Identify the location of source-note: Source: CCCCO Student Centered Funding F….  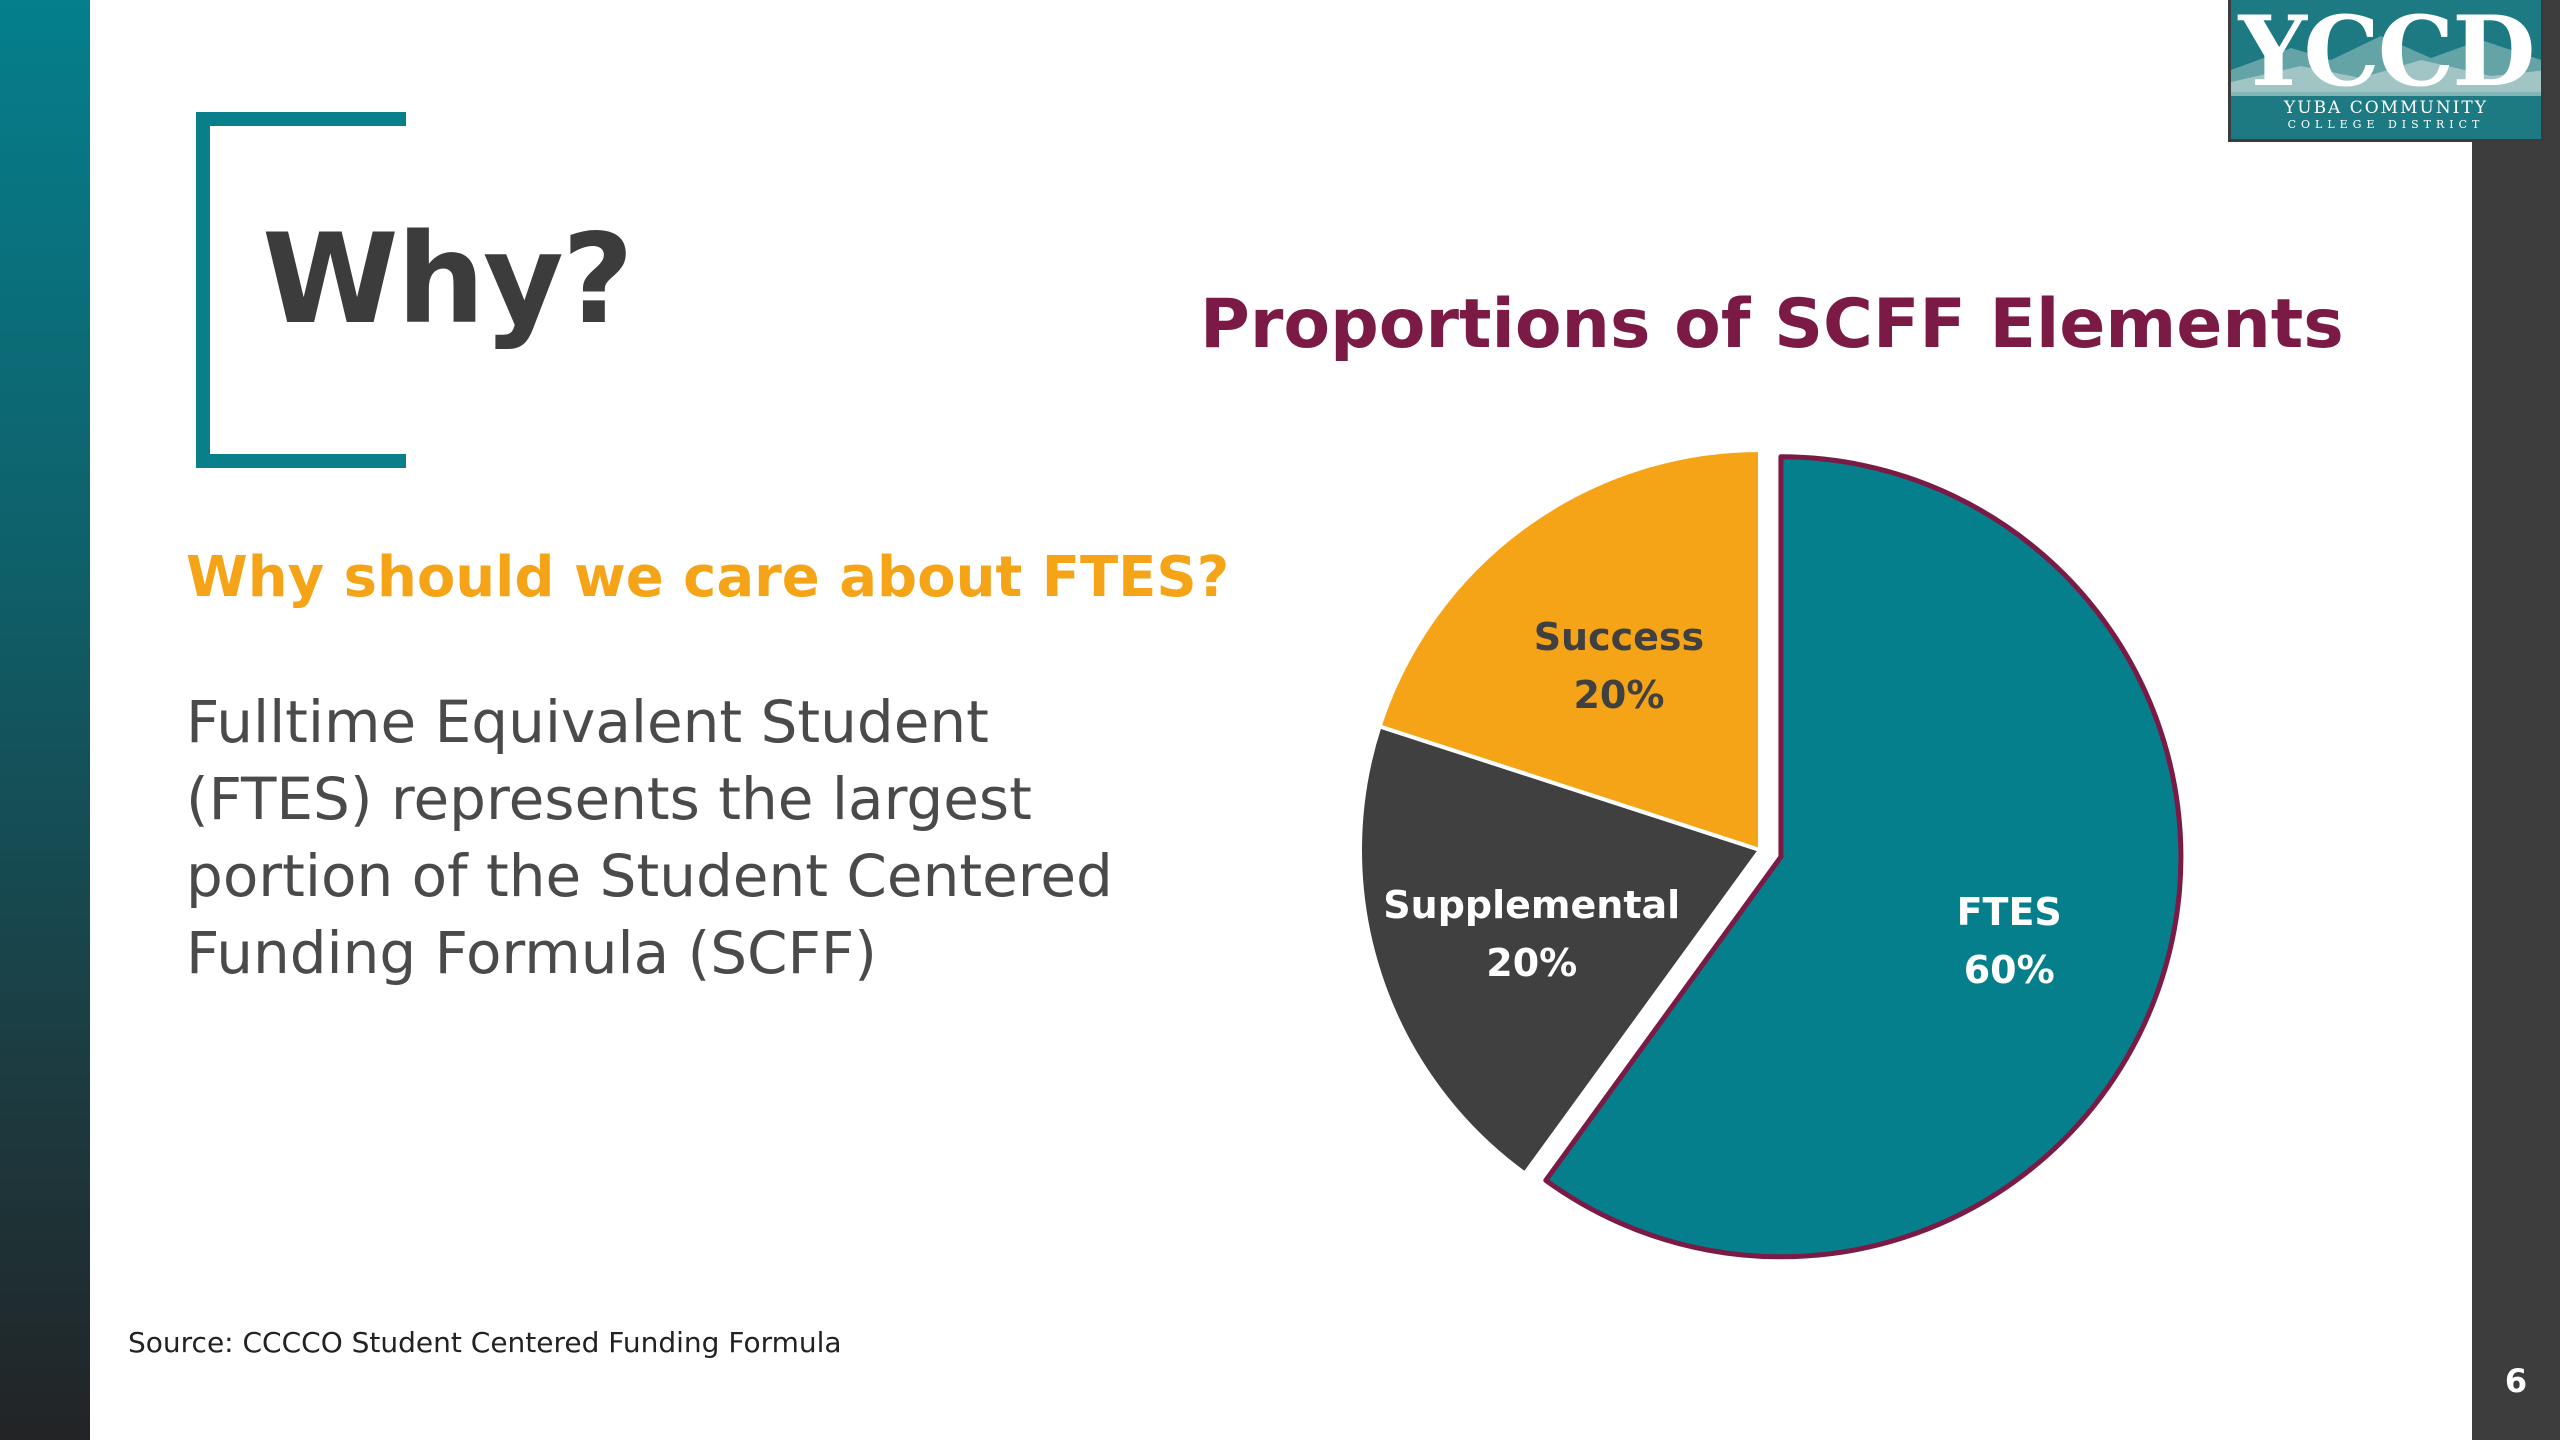
(485, 1342).